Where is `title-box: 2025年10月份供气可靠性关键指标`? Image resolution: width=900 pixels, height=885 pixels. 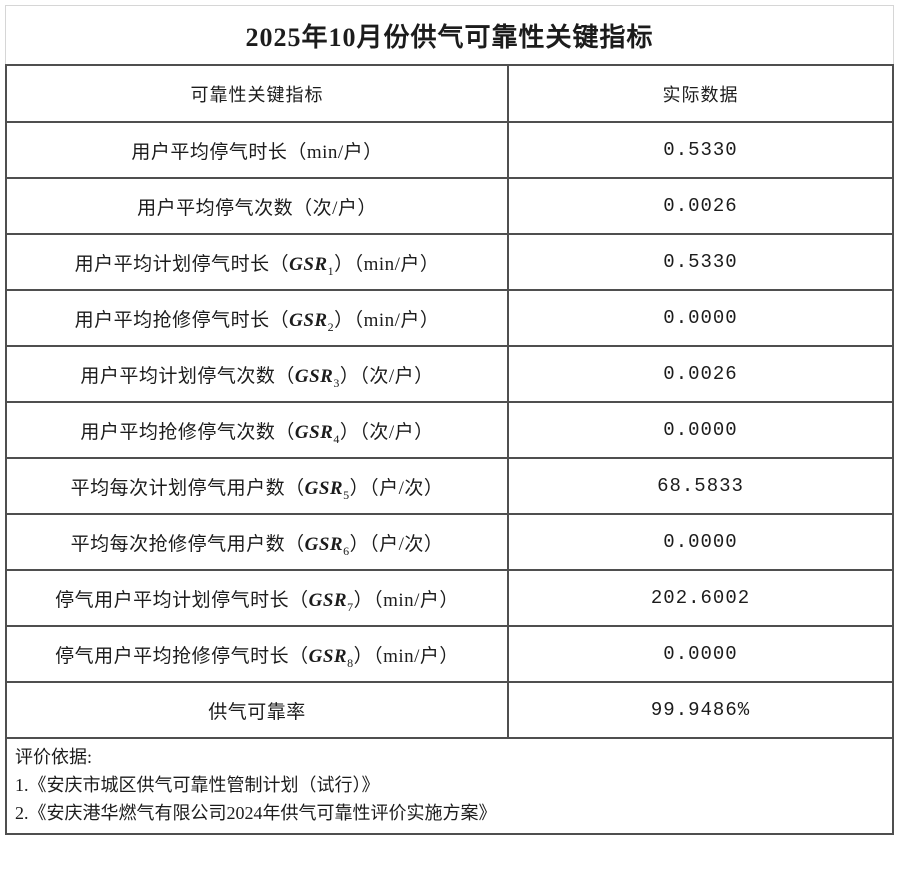
title-box: 2025年10月份供气可靠性关键指标 is located at coordinates (449, 34).